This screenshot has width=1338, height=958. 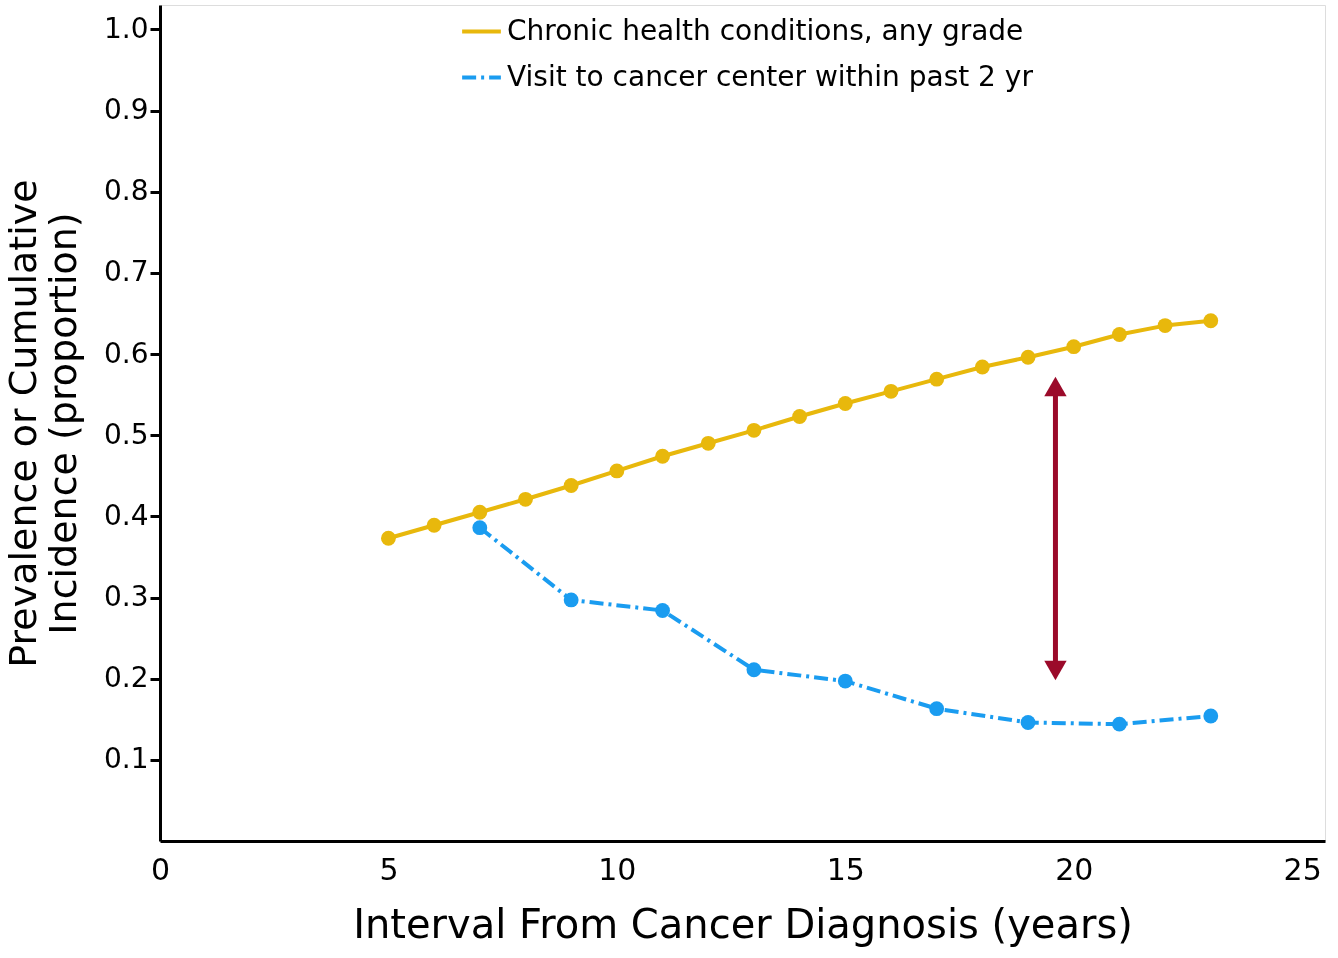 What do you see at coordinates (160, 869) in the screenshot?
I see `x-tick-label: 0` at bounding box center [160, 869].